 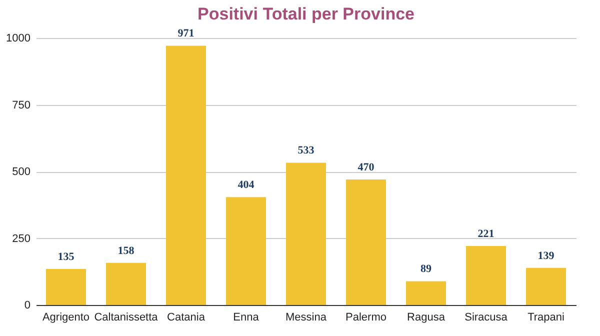 I want to click on data-label: 404, so click(x=246, y=185).